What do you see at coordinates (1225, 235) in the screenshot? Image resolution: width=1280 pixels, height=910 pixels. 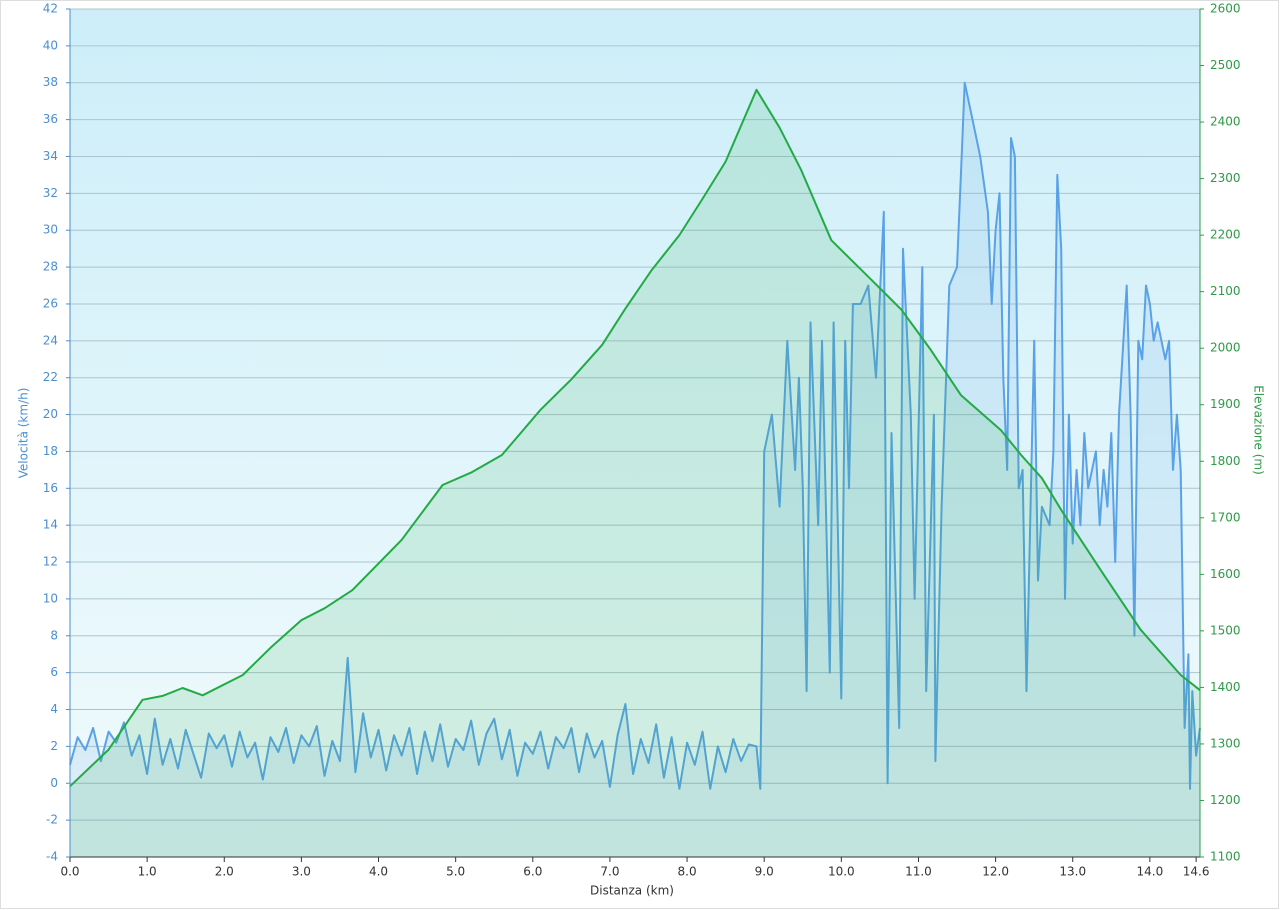 I see `y2-tick-label: 2200` at bounding box center [1225, 235].